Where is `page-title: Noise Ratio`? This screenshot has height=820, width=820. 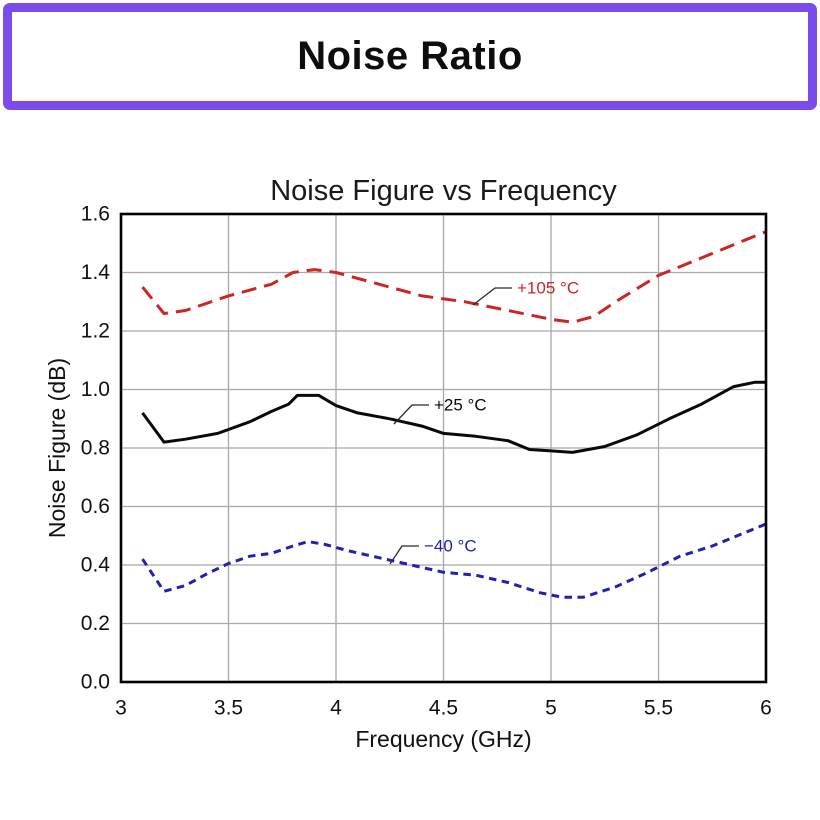 page-title: Noise Ratio is located at coordinates (410, 56).